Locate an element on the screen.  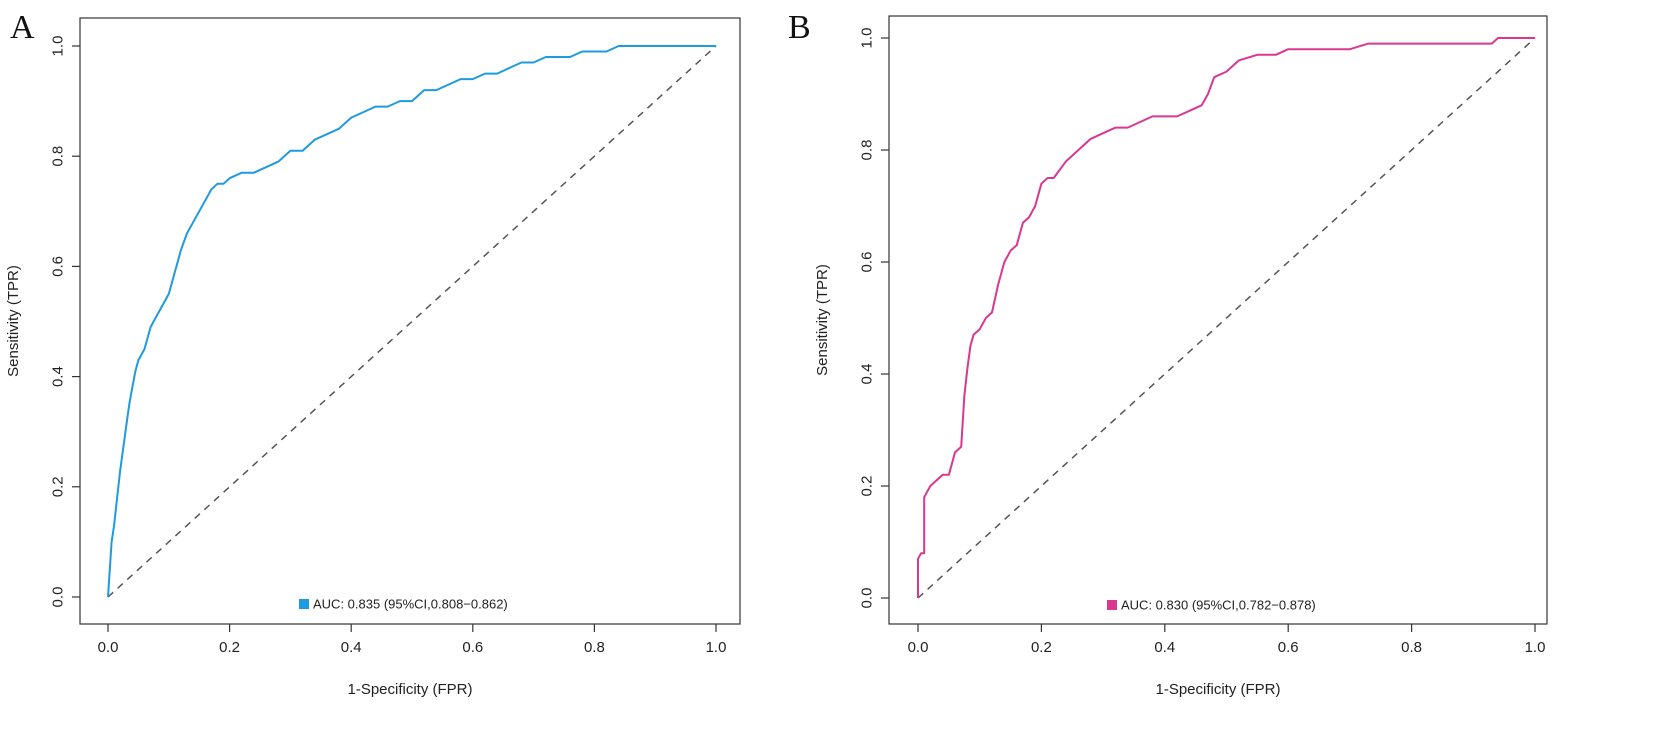
legend-label: AUC: 0.830 (95%CI,0.782−0.878) is located at coordinates (1218, 605).